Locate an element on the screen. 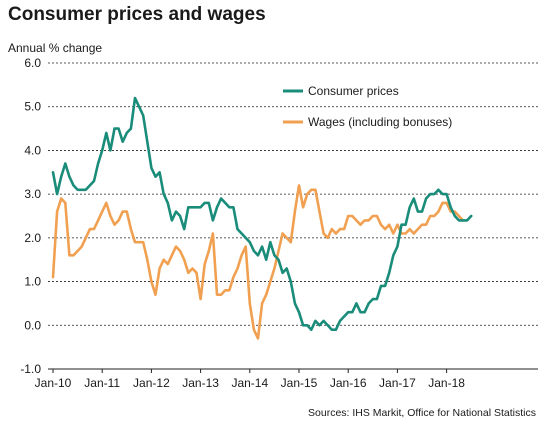 The image size is (557, 433). x-tick-label: Jan-17 is located at coordinates (397, 383).